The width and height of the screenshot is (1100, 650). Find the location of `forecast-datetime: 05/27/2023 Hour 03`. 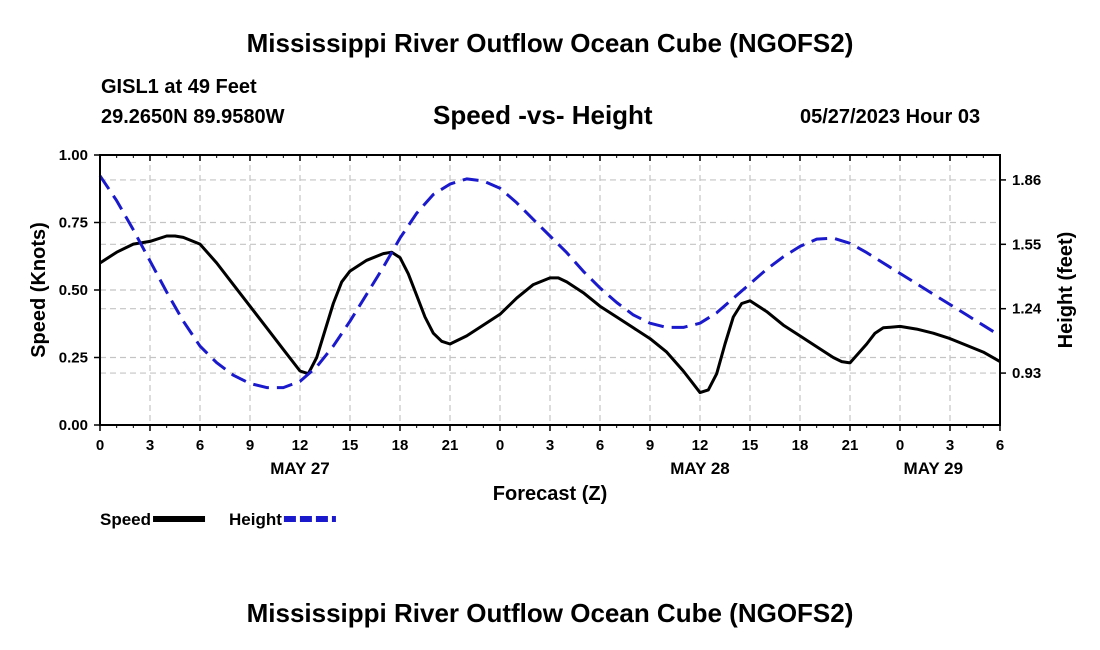

forecast-datetime: 05/27/2023 Hour 03 is located at coordinates (890, 117).